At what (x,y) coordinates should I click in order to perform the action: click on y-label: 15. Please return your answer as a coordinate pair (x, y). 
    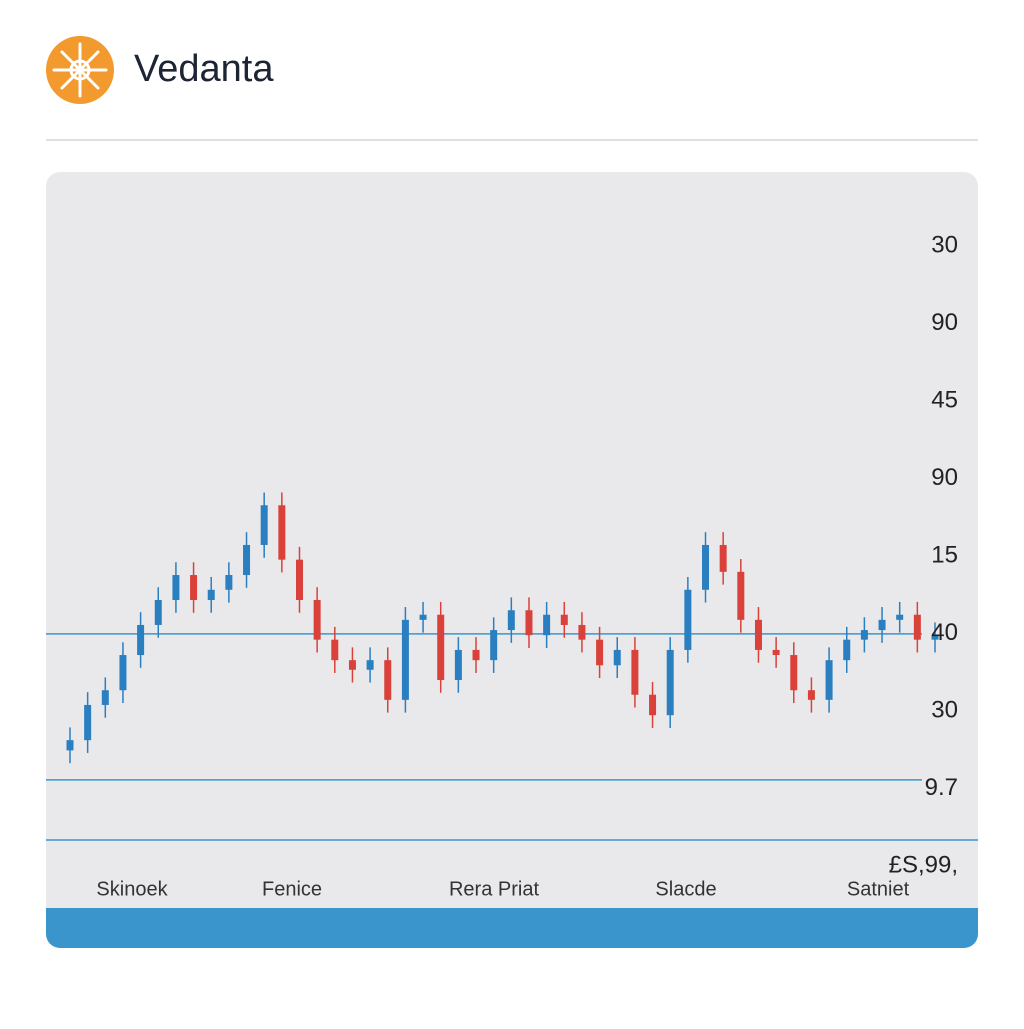
    Looking at the image, I should click on (944, 554).